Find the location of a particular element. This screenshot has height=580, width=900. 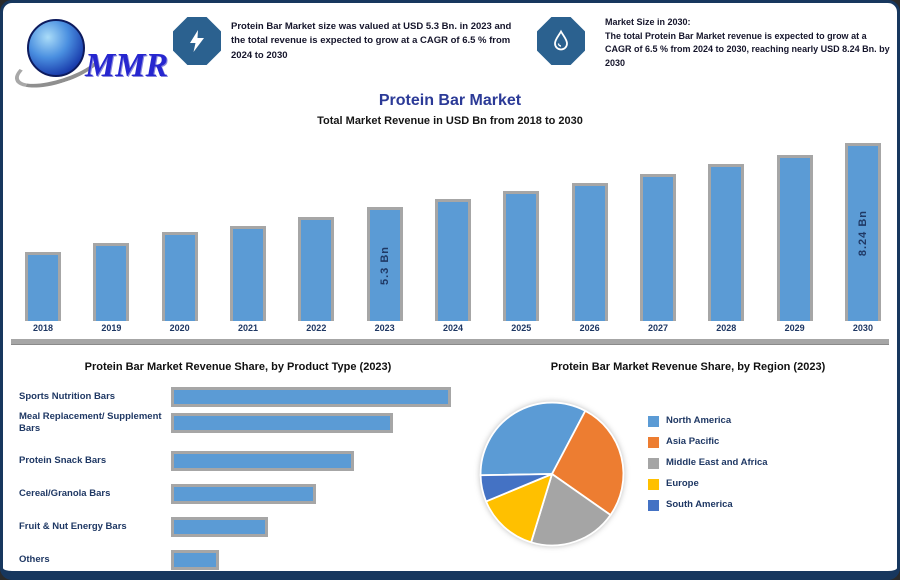

legend-item-middle-east-and-africa: Middle East and Africa is located at coordinates (713, 463).